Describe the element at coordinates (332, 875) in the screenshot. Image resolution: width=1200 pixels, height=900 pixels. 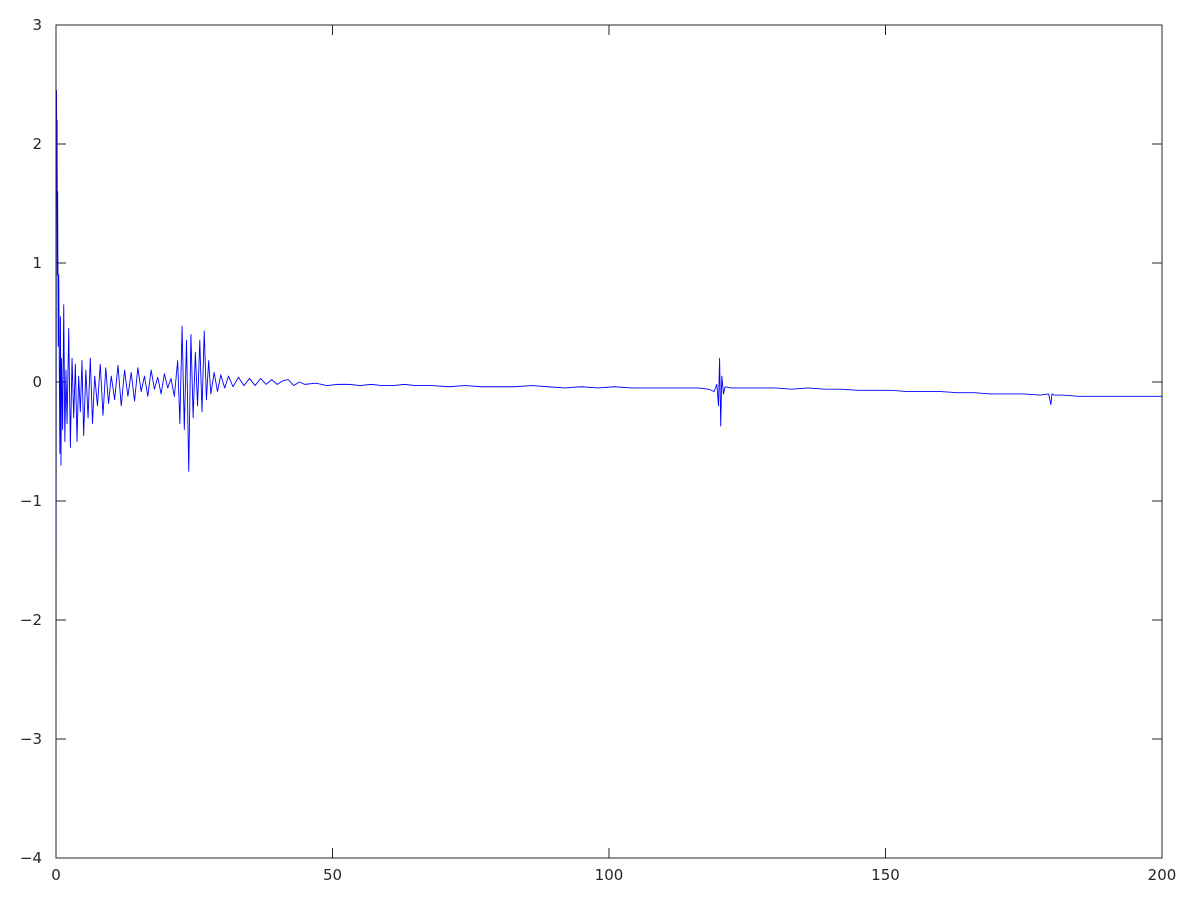
I see `x-tick-label: 50` at that location.